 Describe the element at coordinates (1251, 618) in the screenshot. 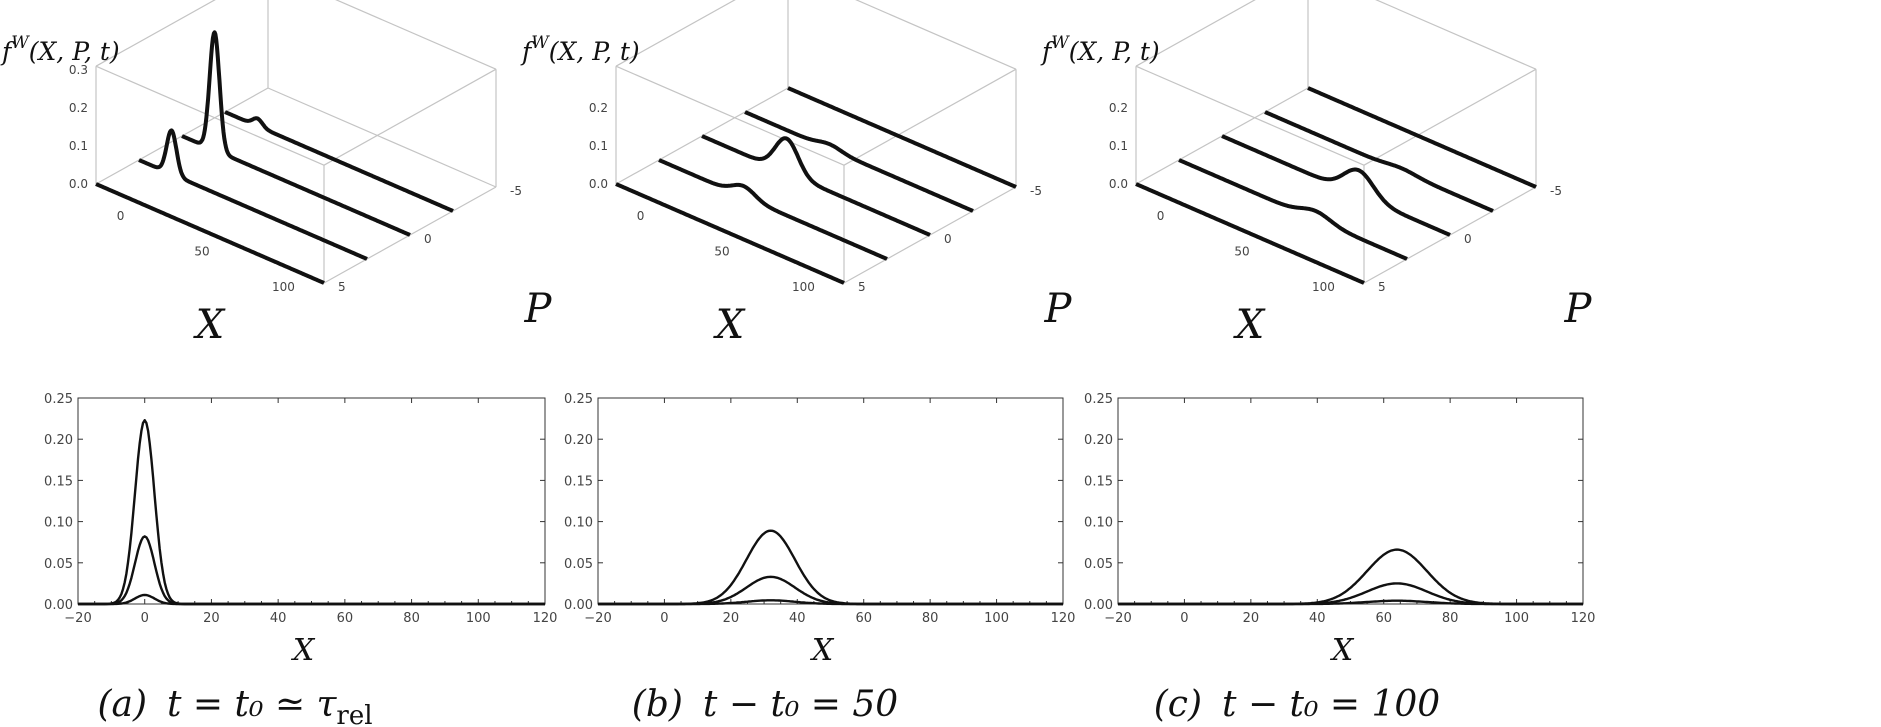

I see `x-tick-label: 20` at that location.